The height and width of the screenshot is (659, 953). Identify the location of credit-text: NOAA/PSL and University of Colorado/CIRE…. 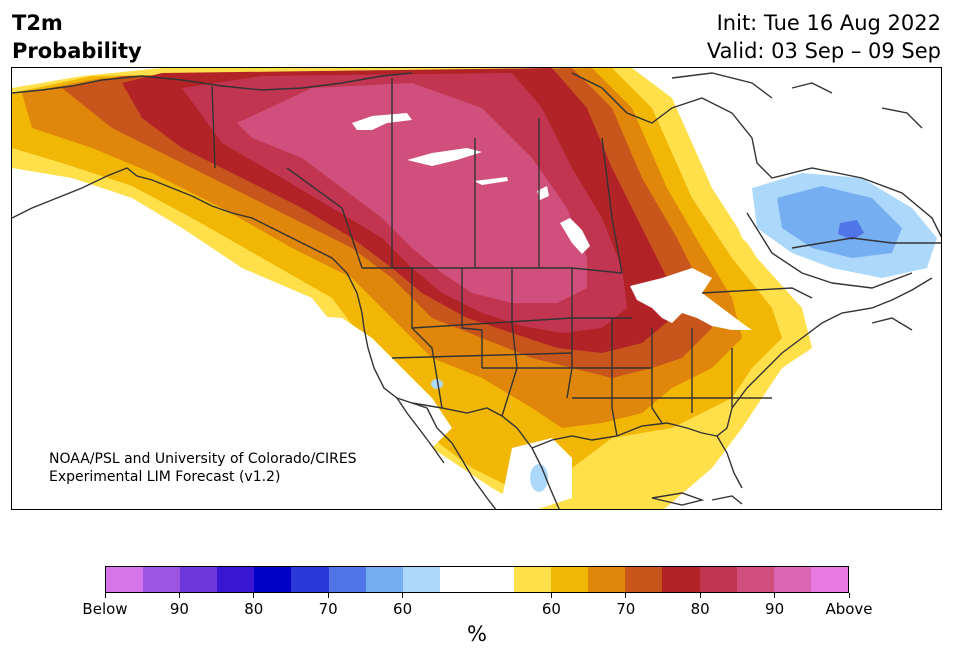
(203, 468).